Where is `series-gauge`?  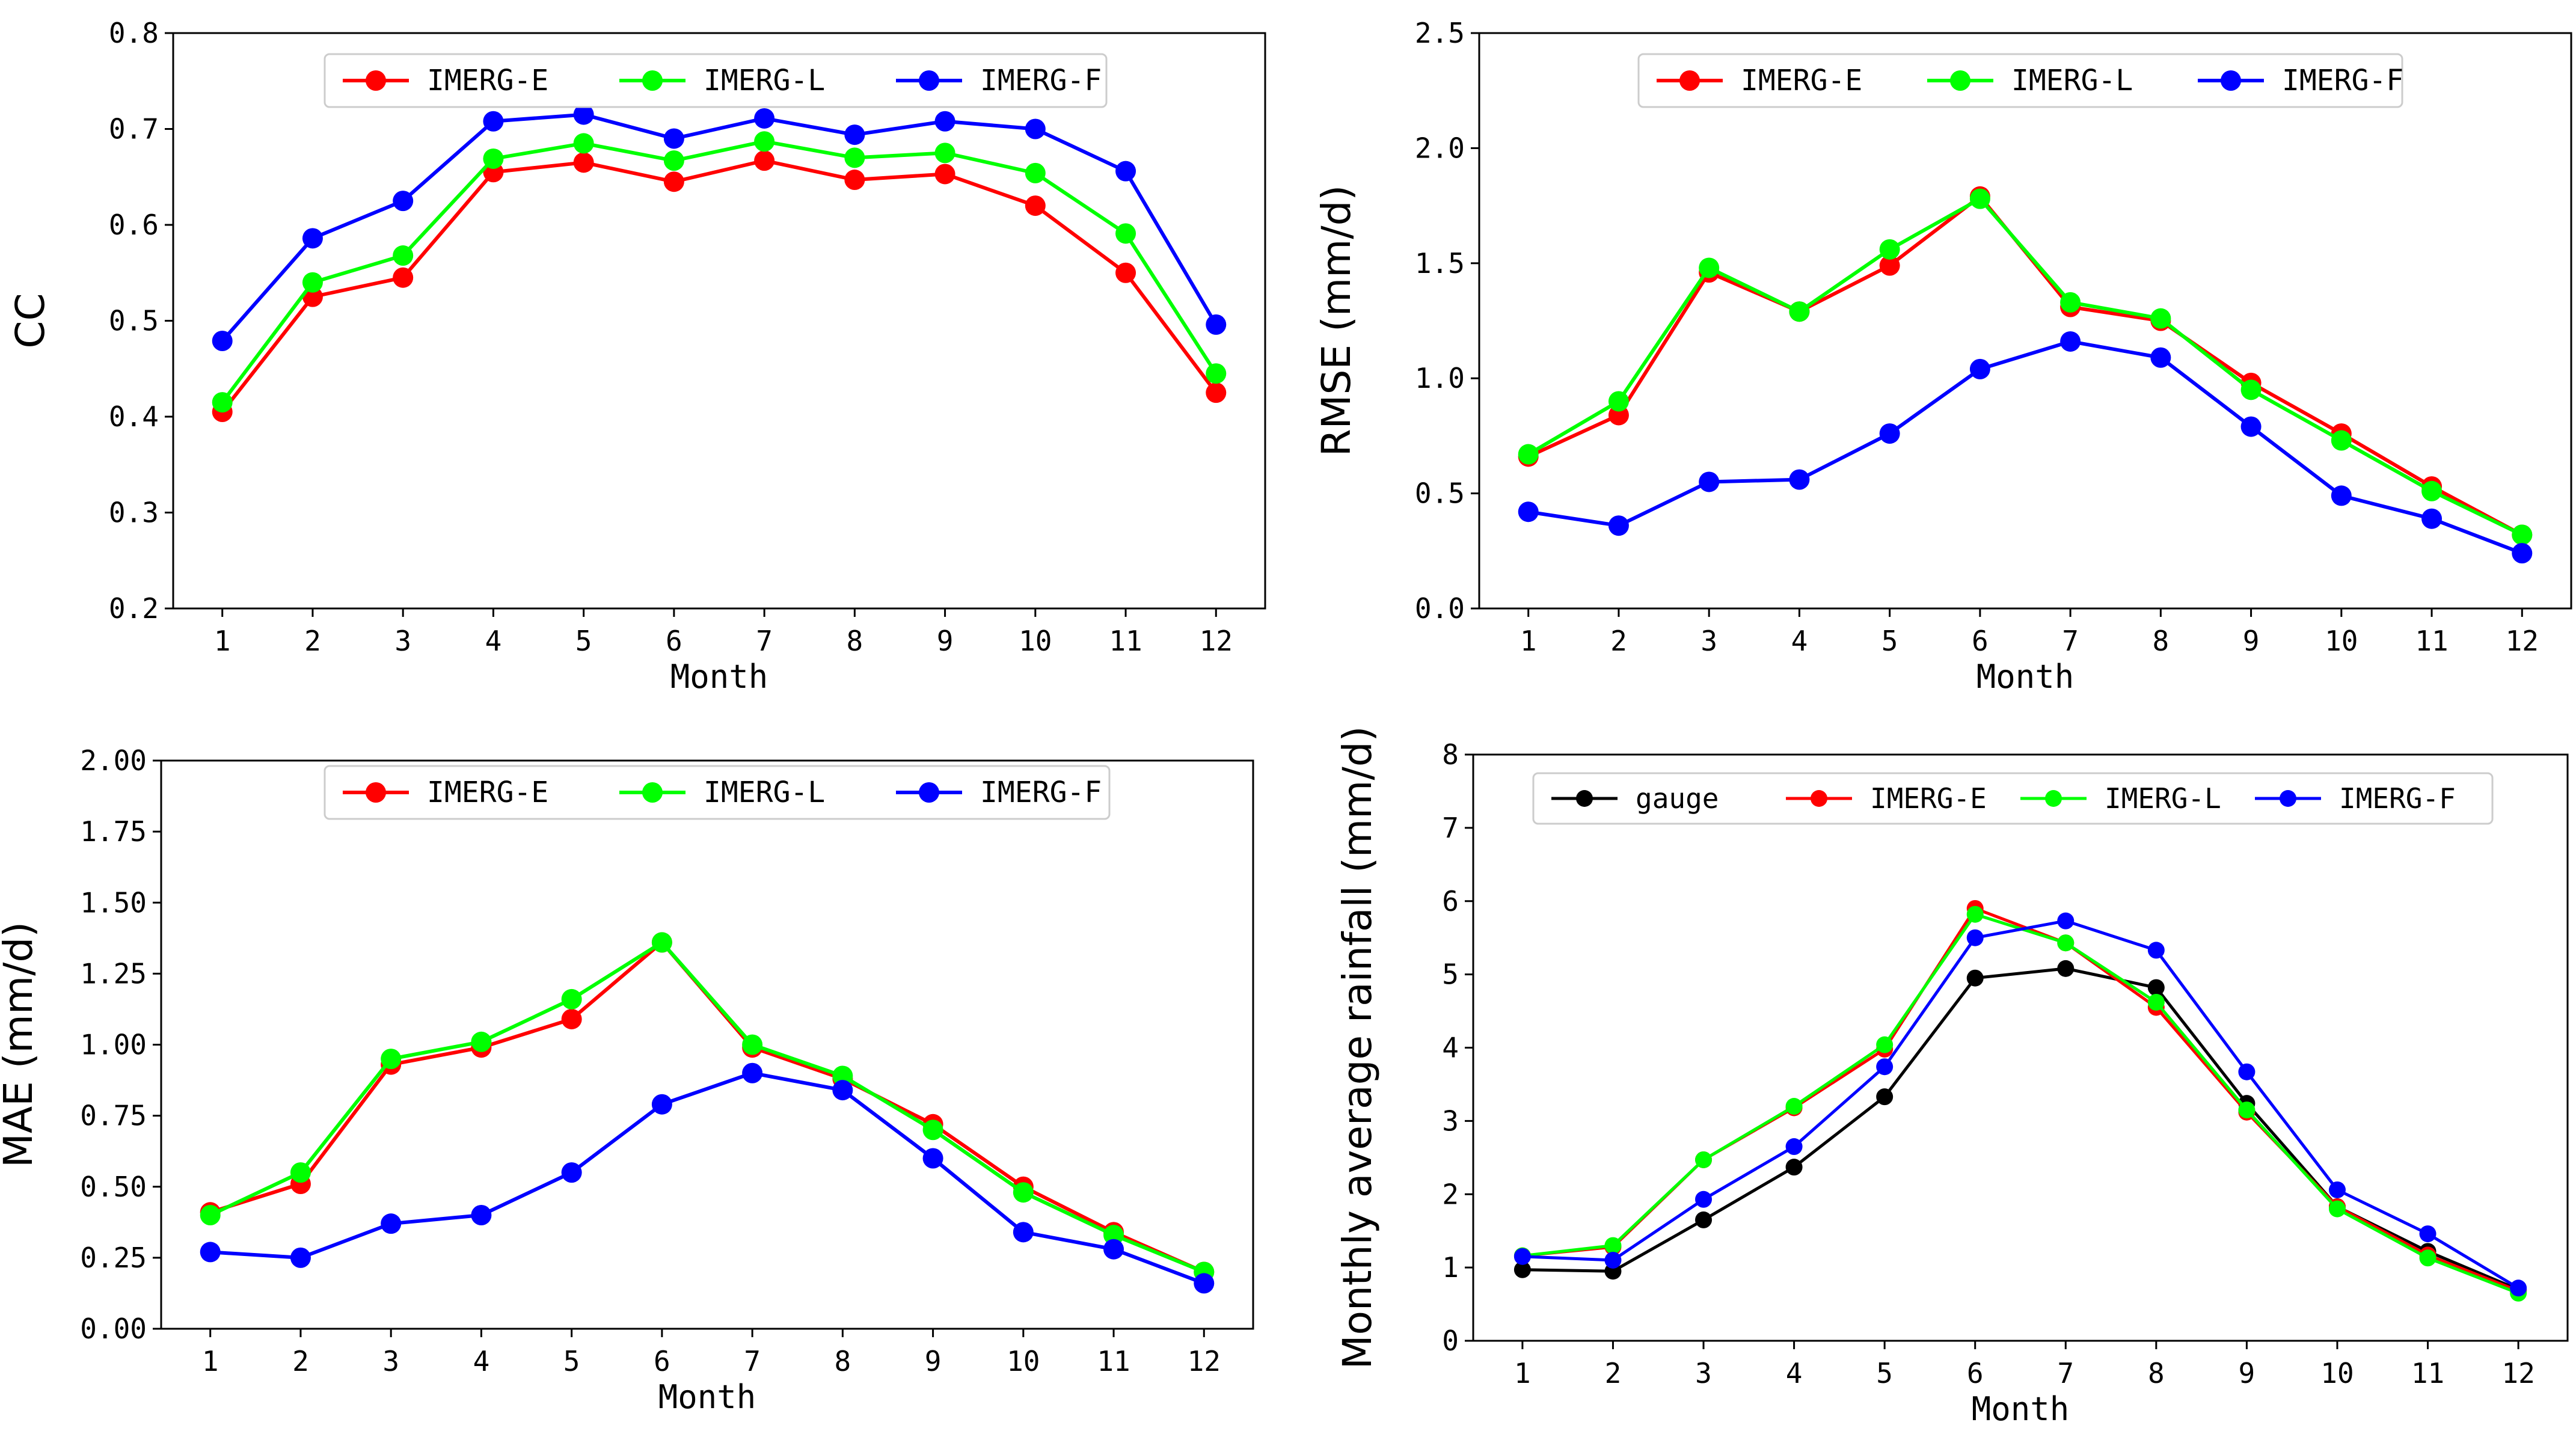
series-gauge is located at coordinates (2020, 1129).